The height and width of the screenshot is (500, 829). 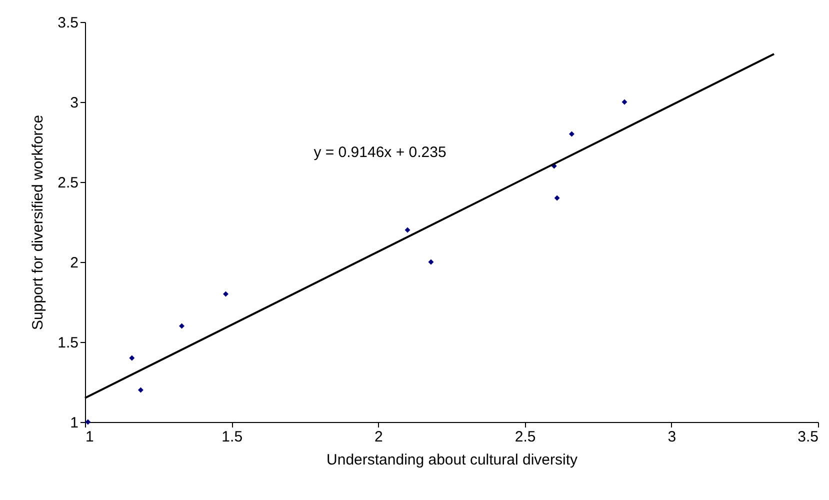 I want to click on x-axis-title: Understanding about cultural diversity, so click(x=452, y=460).